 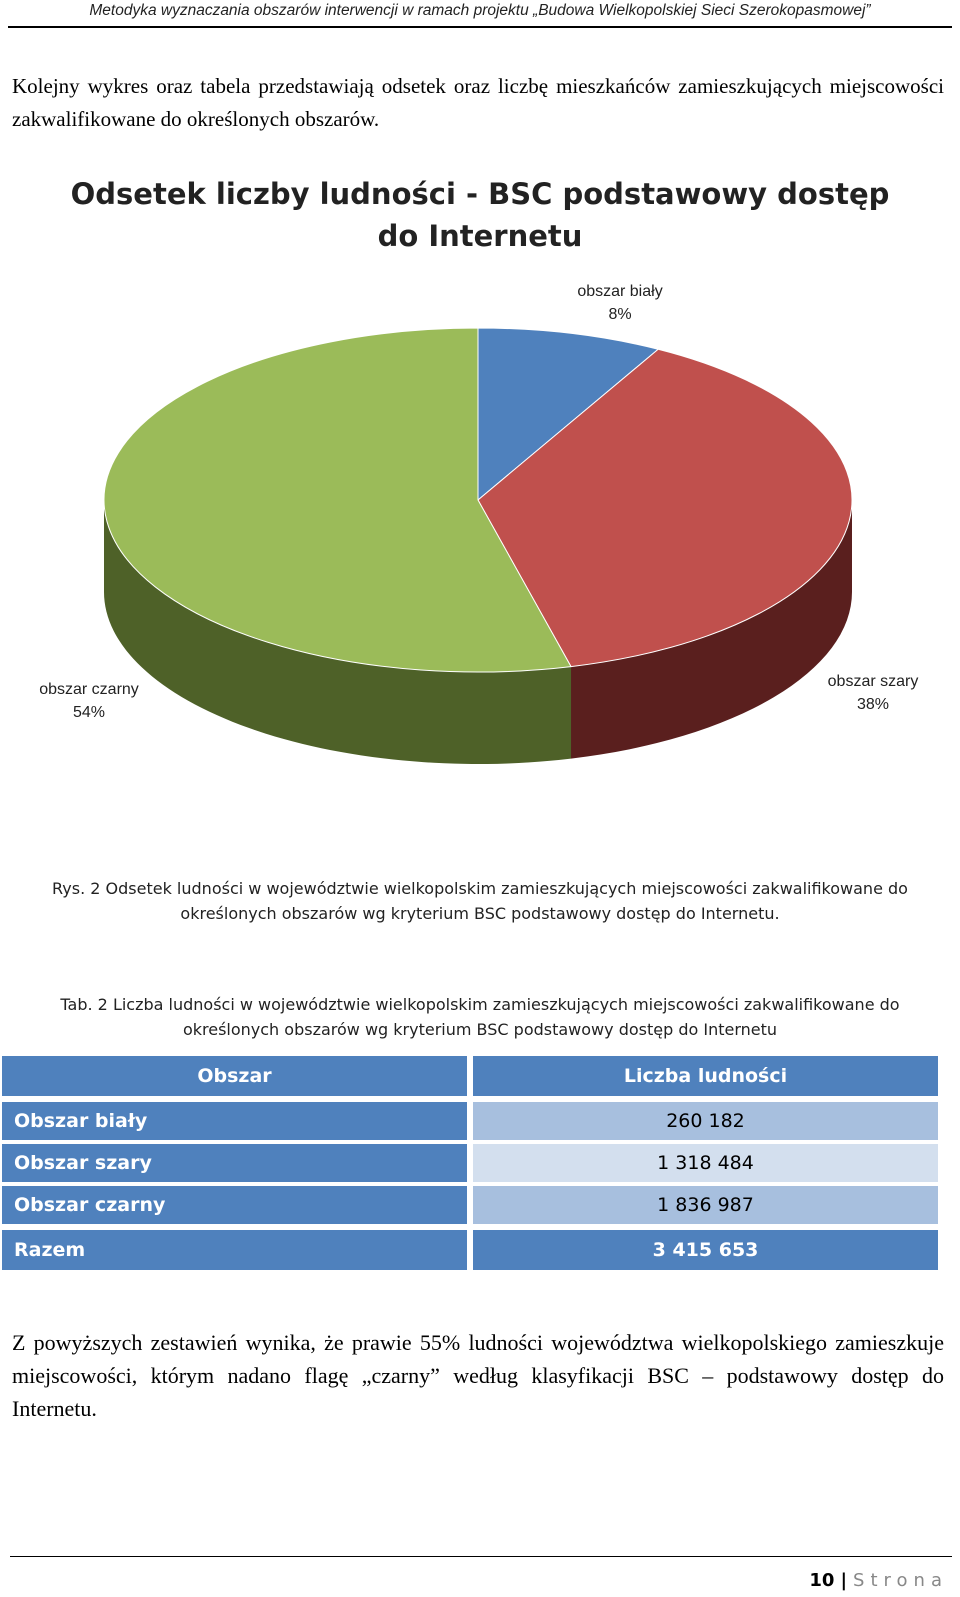 What do you see at coordinates (705, 1076) in the screenshot?
I see `table-header-population: Liczba ludności` at bounding box center [705, 1076].